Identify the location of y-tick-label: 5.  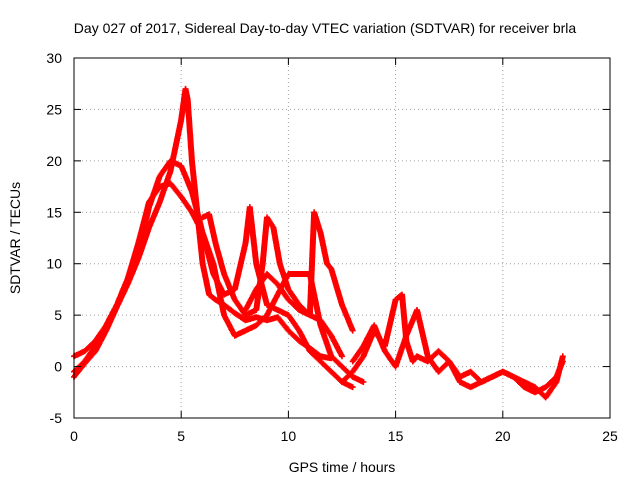
(58, 315).